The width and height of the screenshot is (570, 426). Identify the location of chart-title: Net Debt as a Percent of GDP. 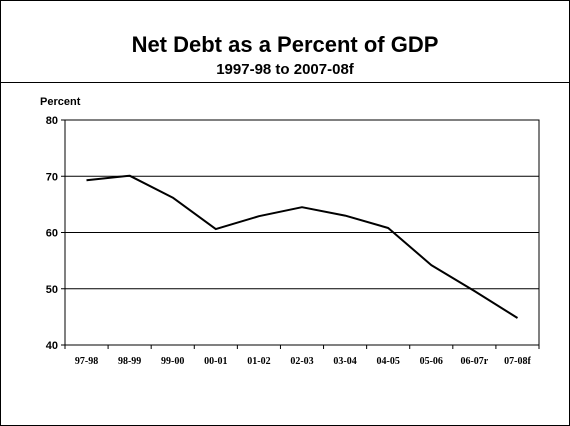
(285, 44).